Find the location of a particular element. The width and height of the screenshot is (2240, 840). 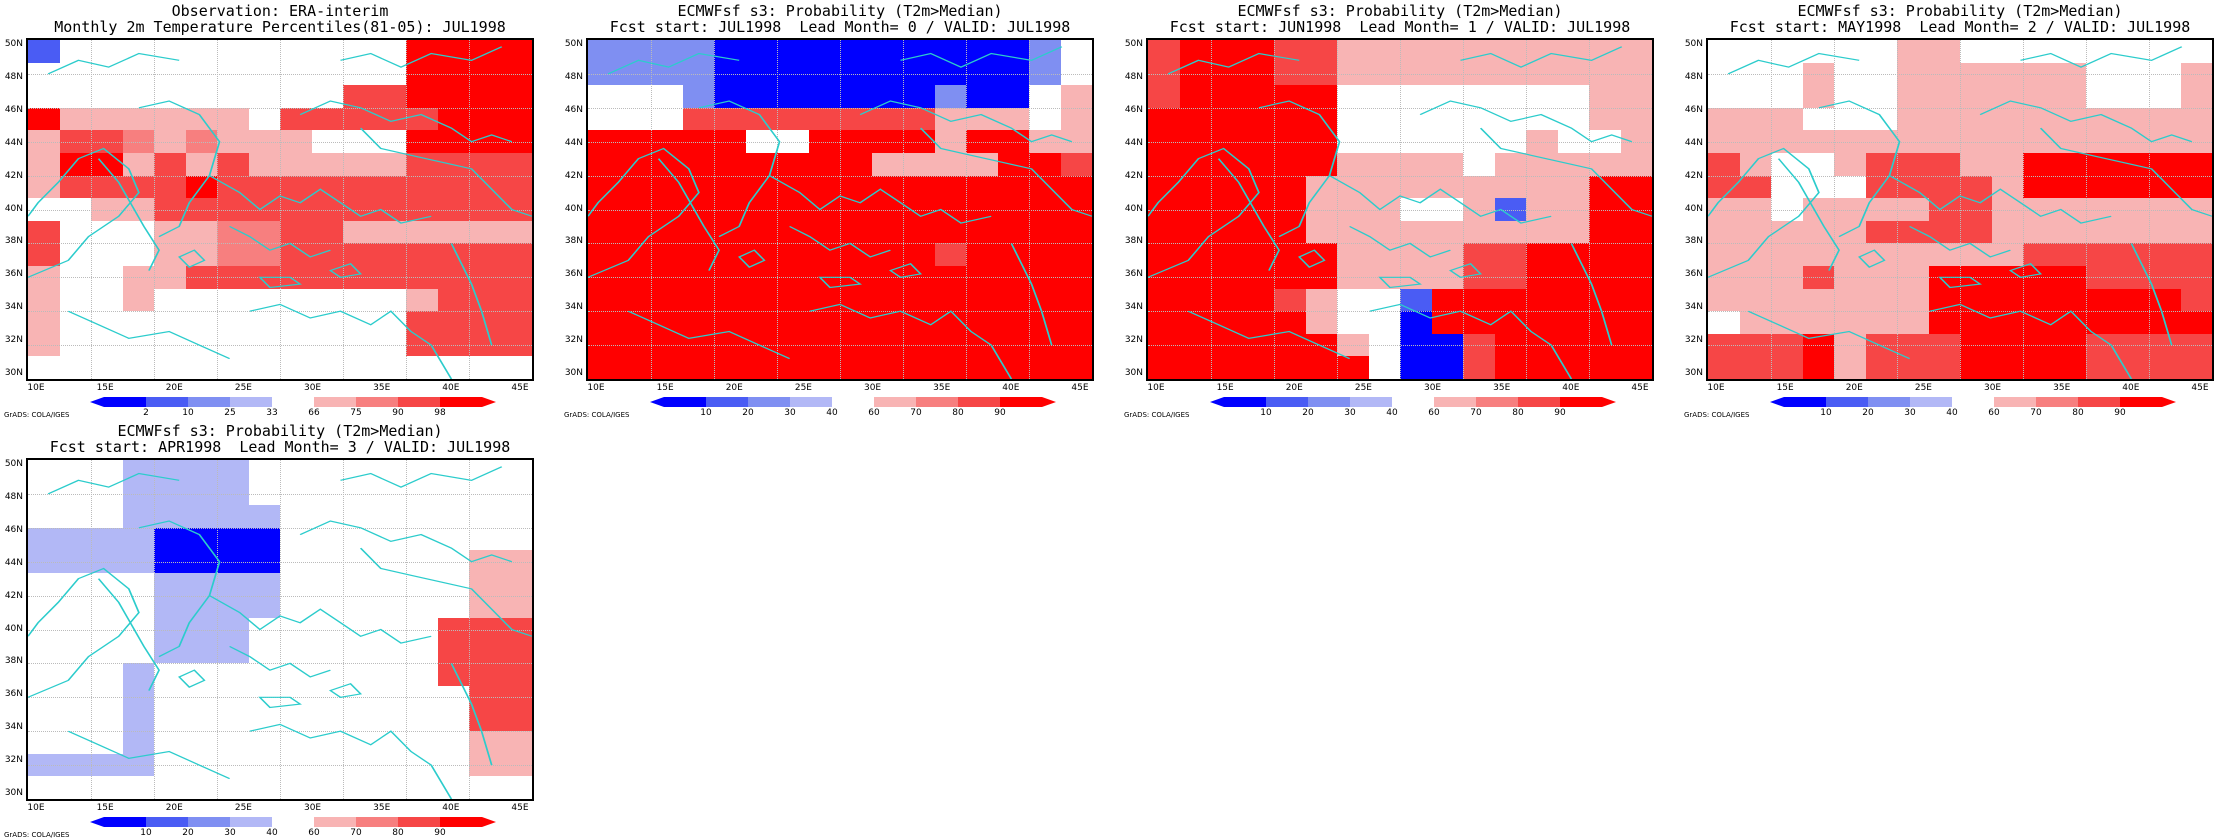

colorbar-label: 10 is located at coordinates (706, 413).